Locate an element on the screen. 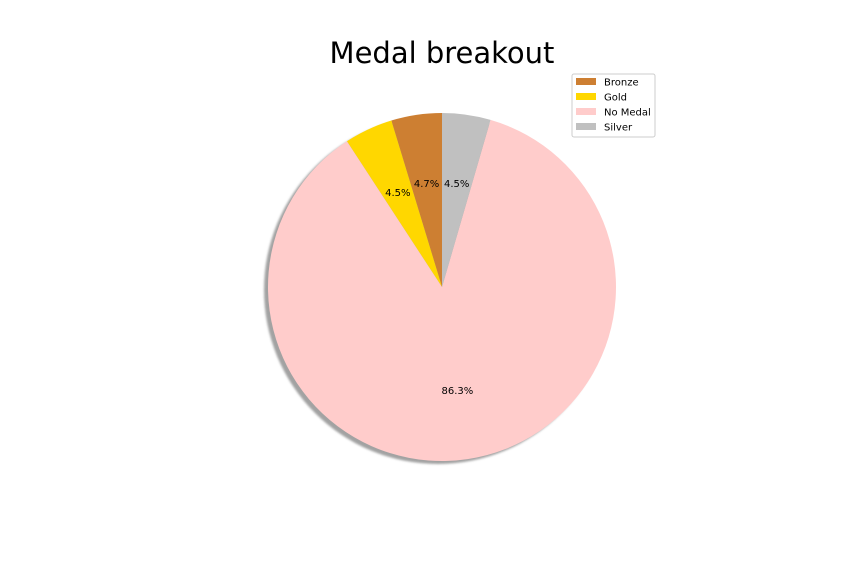 The width and height of the screenshot is (864, 576). chart-title: Medal breakout is located at coordinates (442, 53).